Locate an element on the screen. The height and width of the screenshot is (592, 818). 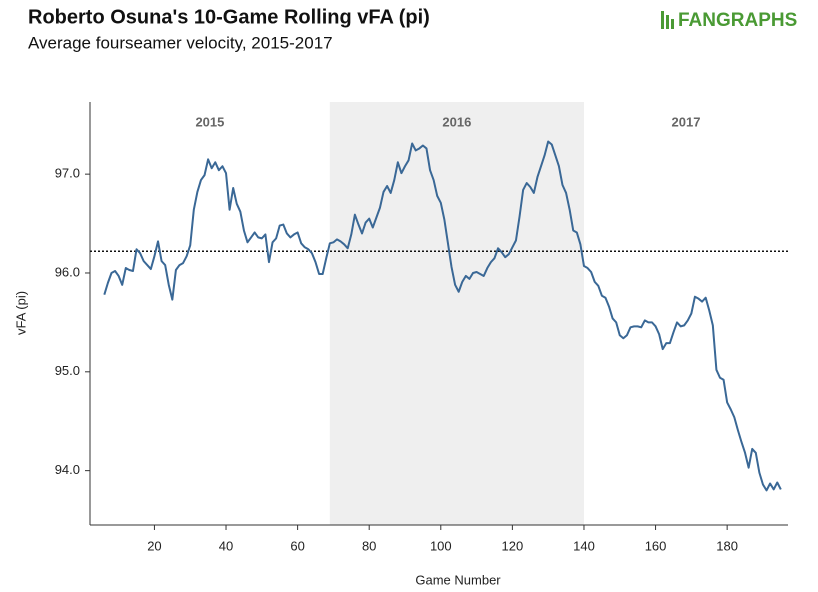
y-axis-label: vFA (pi) is located at coordinates (20, 313).